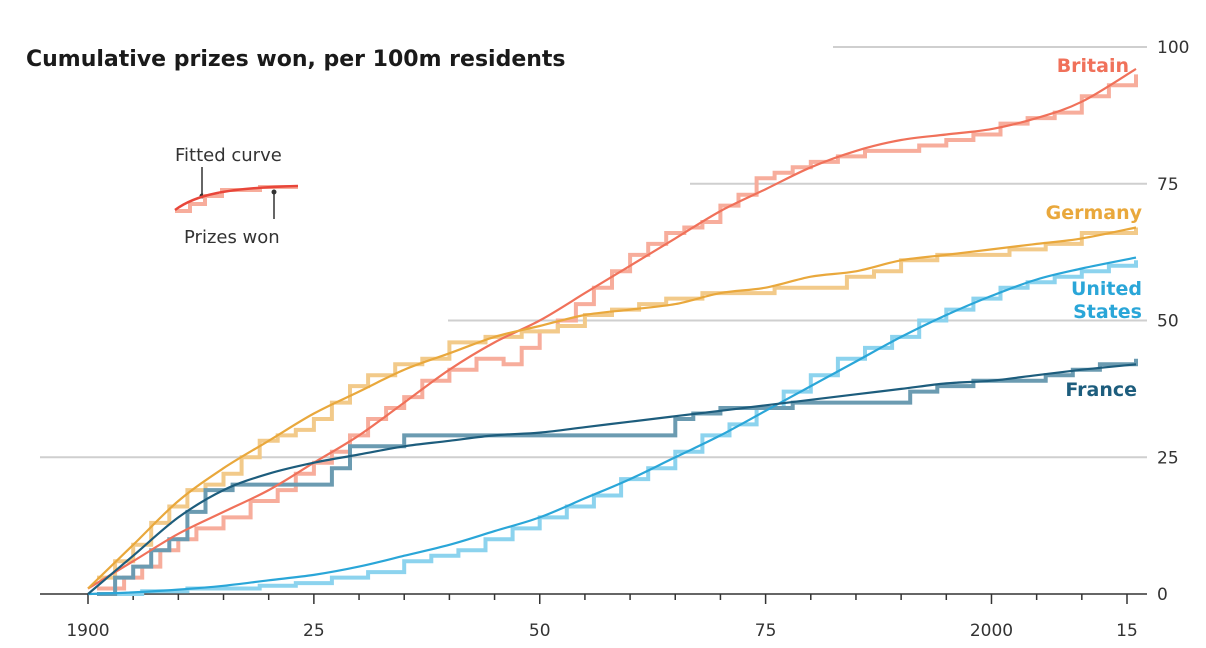 Image resolution: width=1206 pixels, height=648 pixels. What do you see at coordinates (601, 631) in the screenshot?
I see `x-tick-labels: 1900 25 50 75 2000 15` at bounding box center [601, 631].